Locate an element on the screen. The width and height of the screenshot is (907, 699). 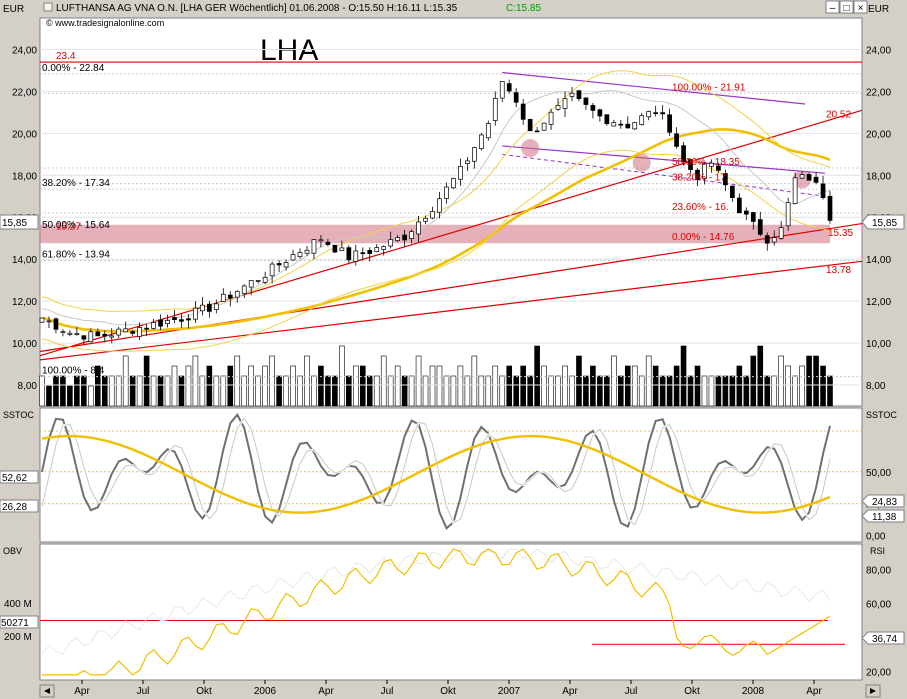
minimize-button: – is located at coordinates (832, 7).